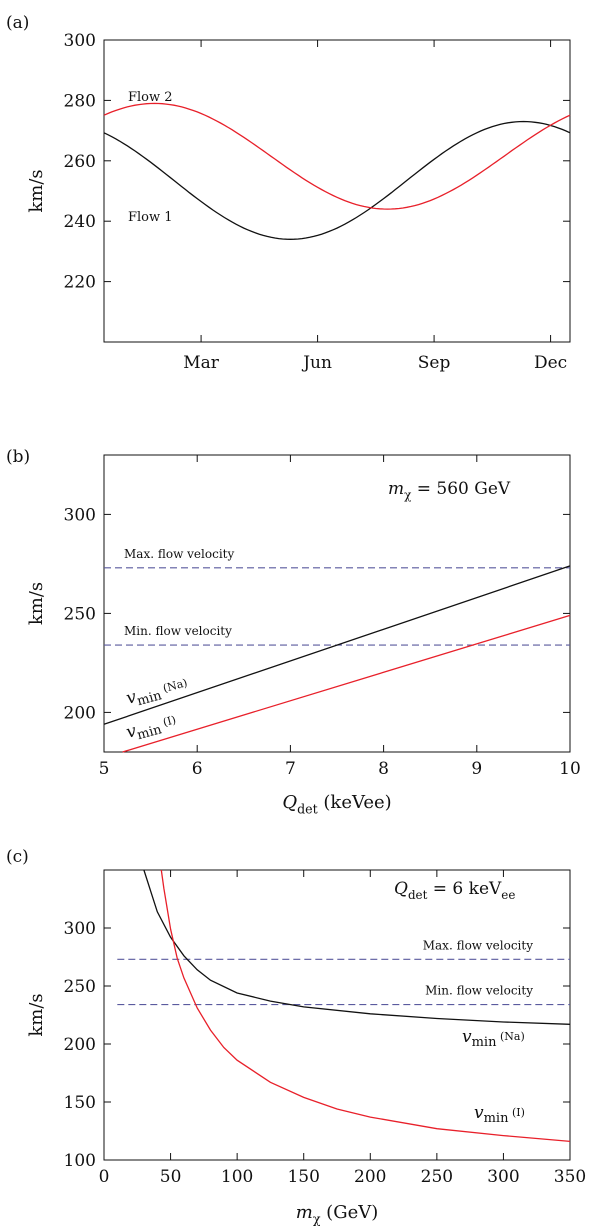  Describe the element at coordinates (570, 769) in the screenshot. I see `panel-b-xtick-label-5: 10` at that location.